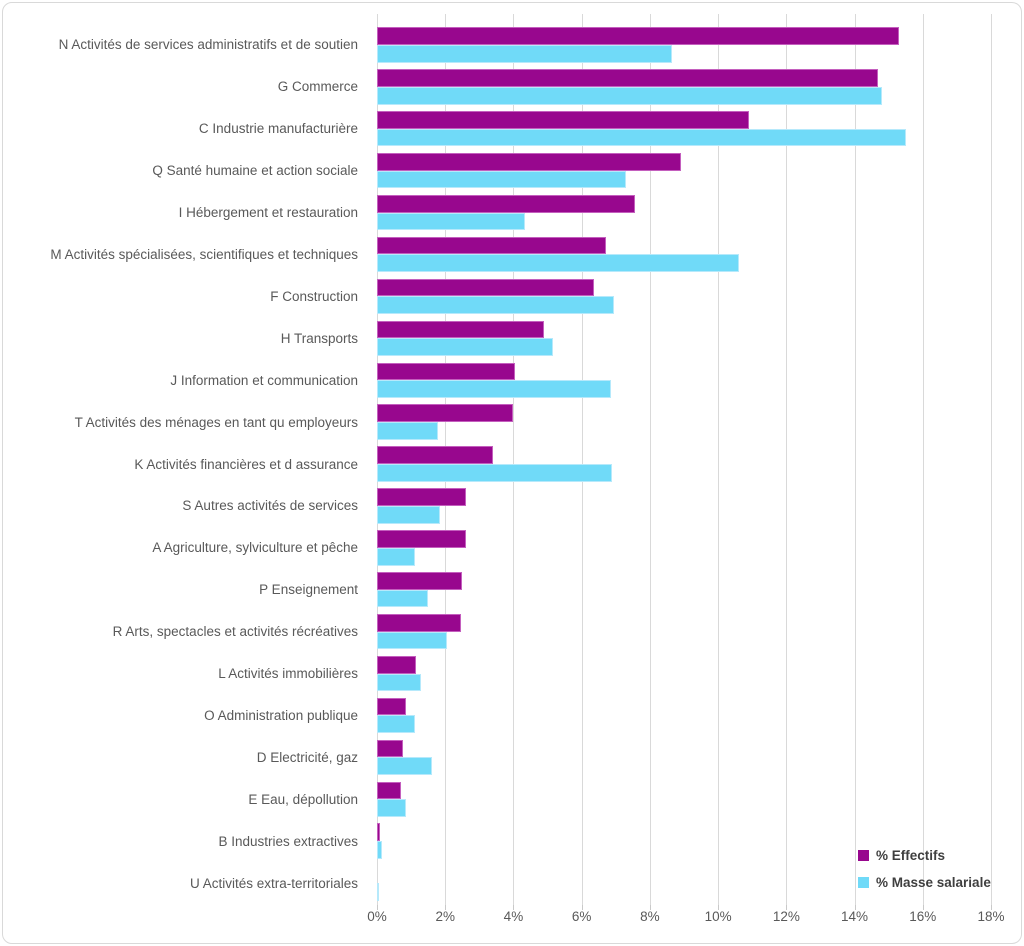 This screenshot has height=946, width=1024. I want to click on masse-salariale-swatch-icon, so click(863, 882).